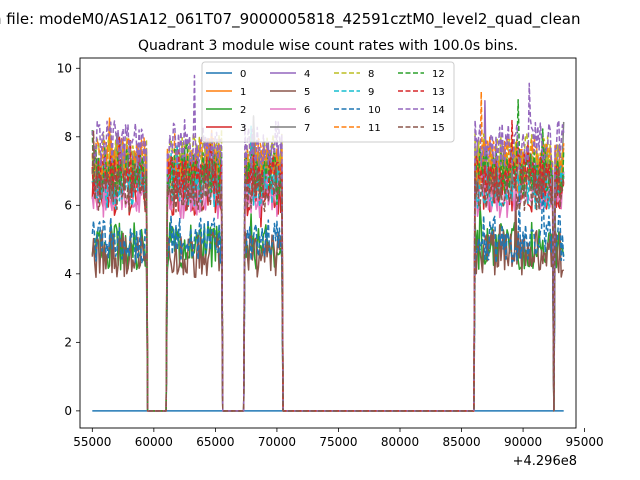 The height and width of the screenshot is (480, 640). I want to click on x-tick-label: 95000, so click(585, 442).